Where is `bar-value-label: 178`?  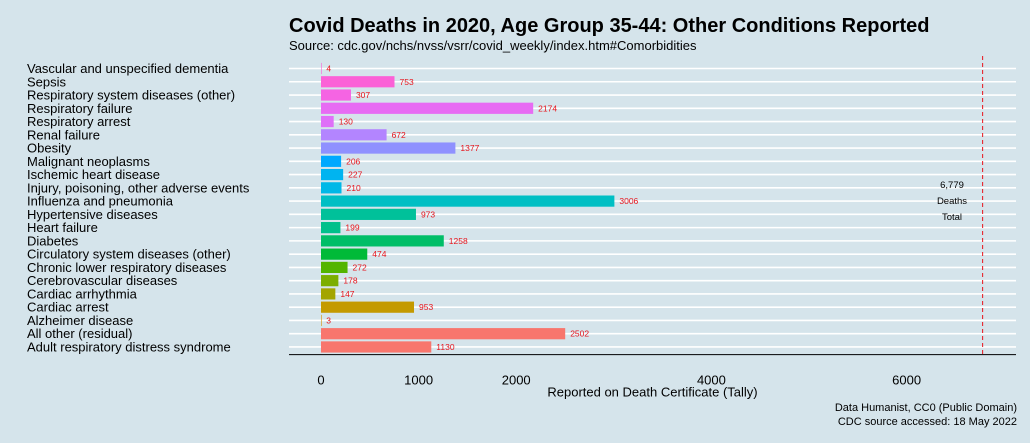 bar-value-label: 178 is located at coordinates (350, 281).